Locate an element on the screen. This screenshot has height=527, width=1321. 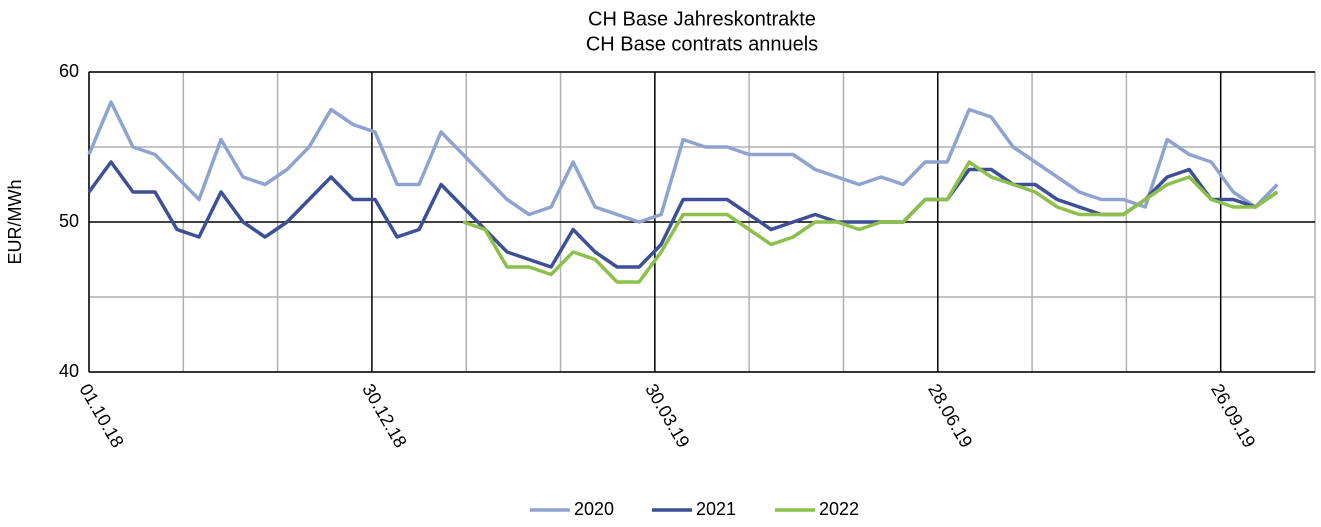
x-tick-label: 30.12.18 is located at coordinates (384, 415).